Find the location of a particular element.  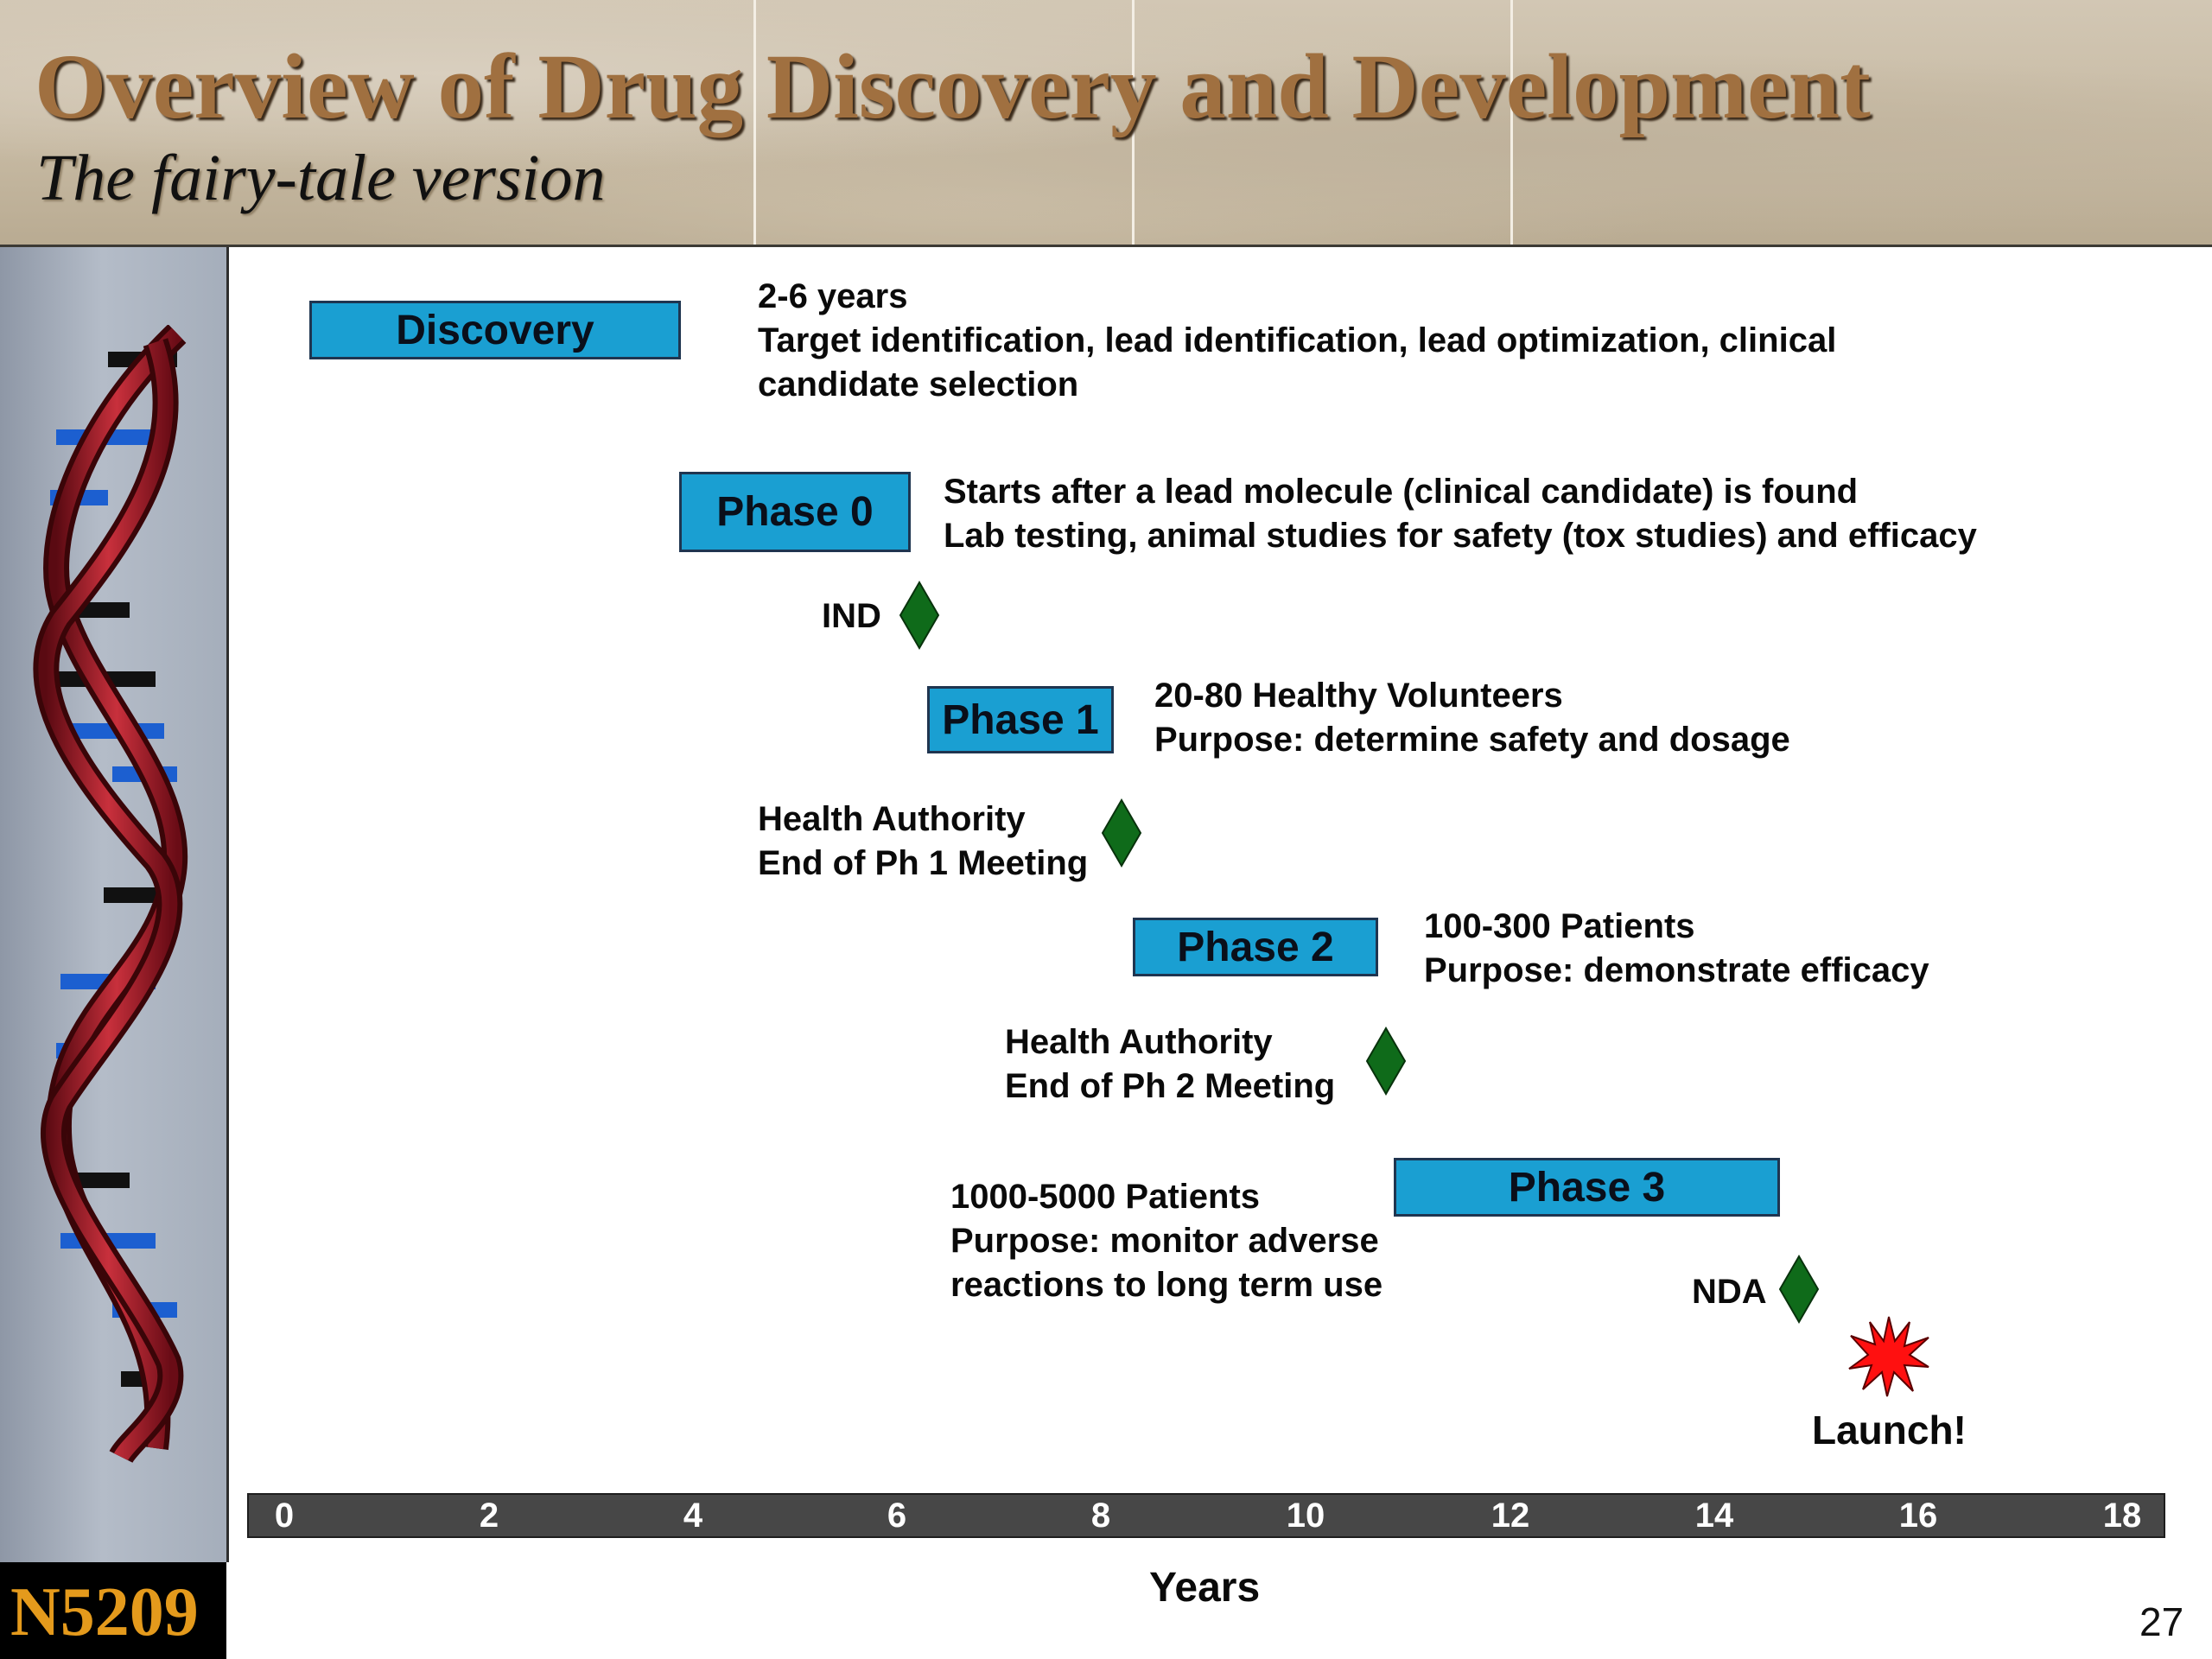

discovery-description-line2: candidate selection is located at coordinates (918, 384).